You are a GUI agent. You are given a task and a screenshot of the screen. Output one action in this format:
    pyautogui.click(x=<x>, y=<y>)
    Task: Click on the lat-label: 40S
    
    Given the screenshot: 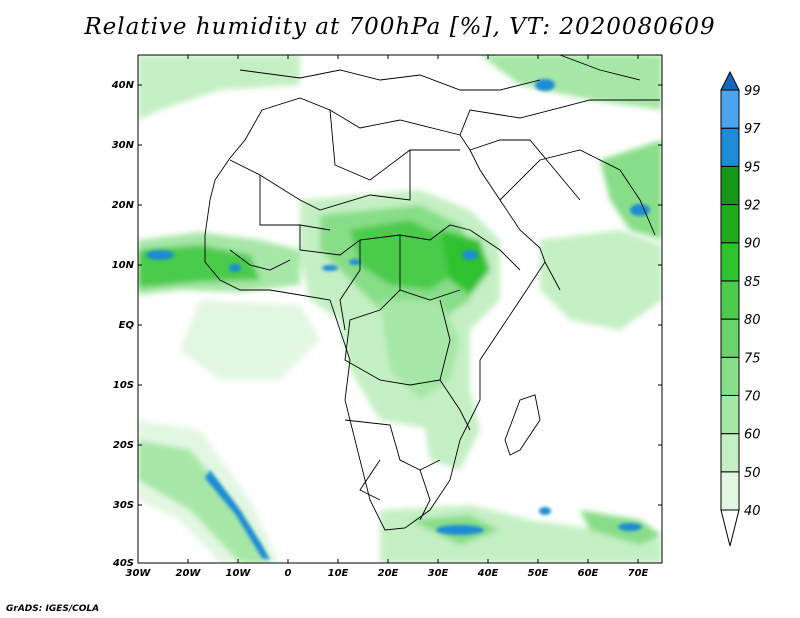 What is the action you would take?
    pyautogui.click(x=123, y=563)
    